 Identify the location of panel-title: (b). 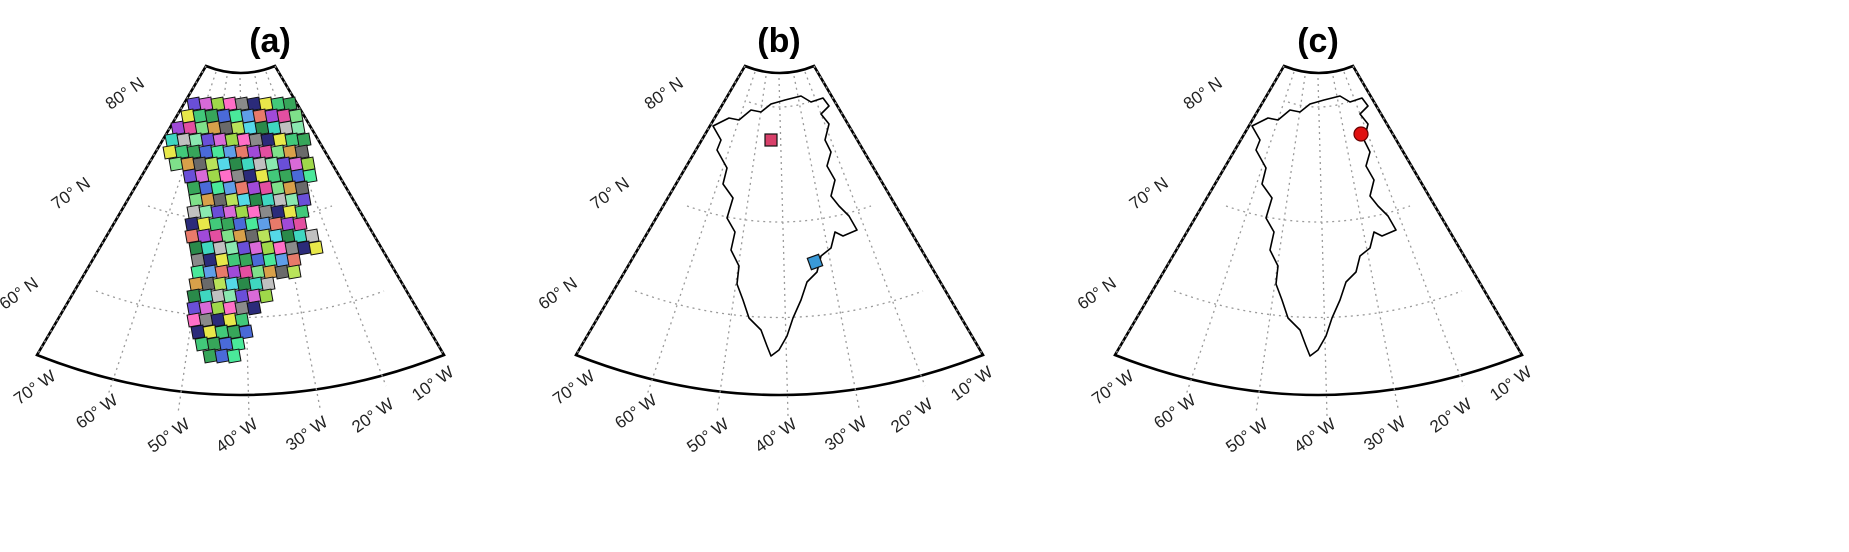
(778, 41).